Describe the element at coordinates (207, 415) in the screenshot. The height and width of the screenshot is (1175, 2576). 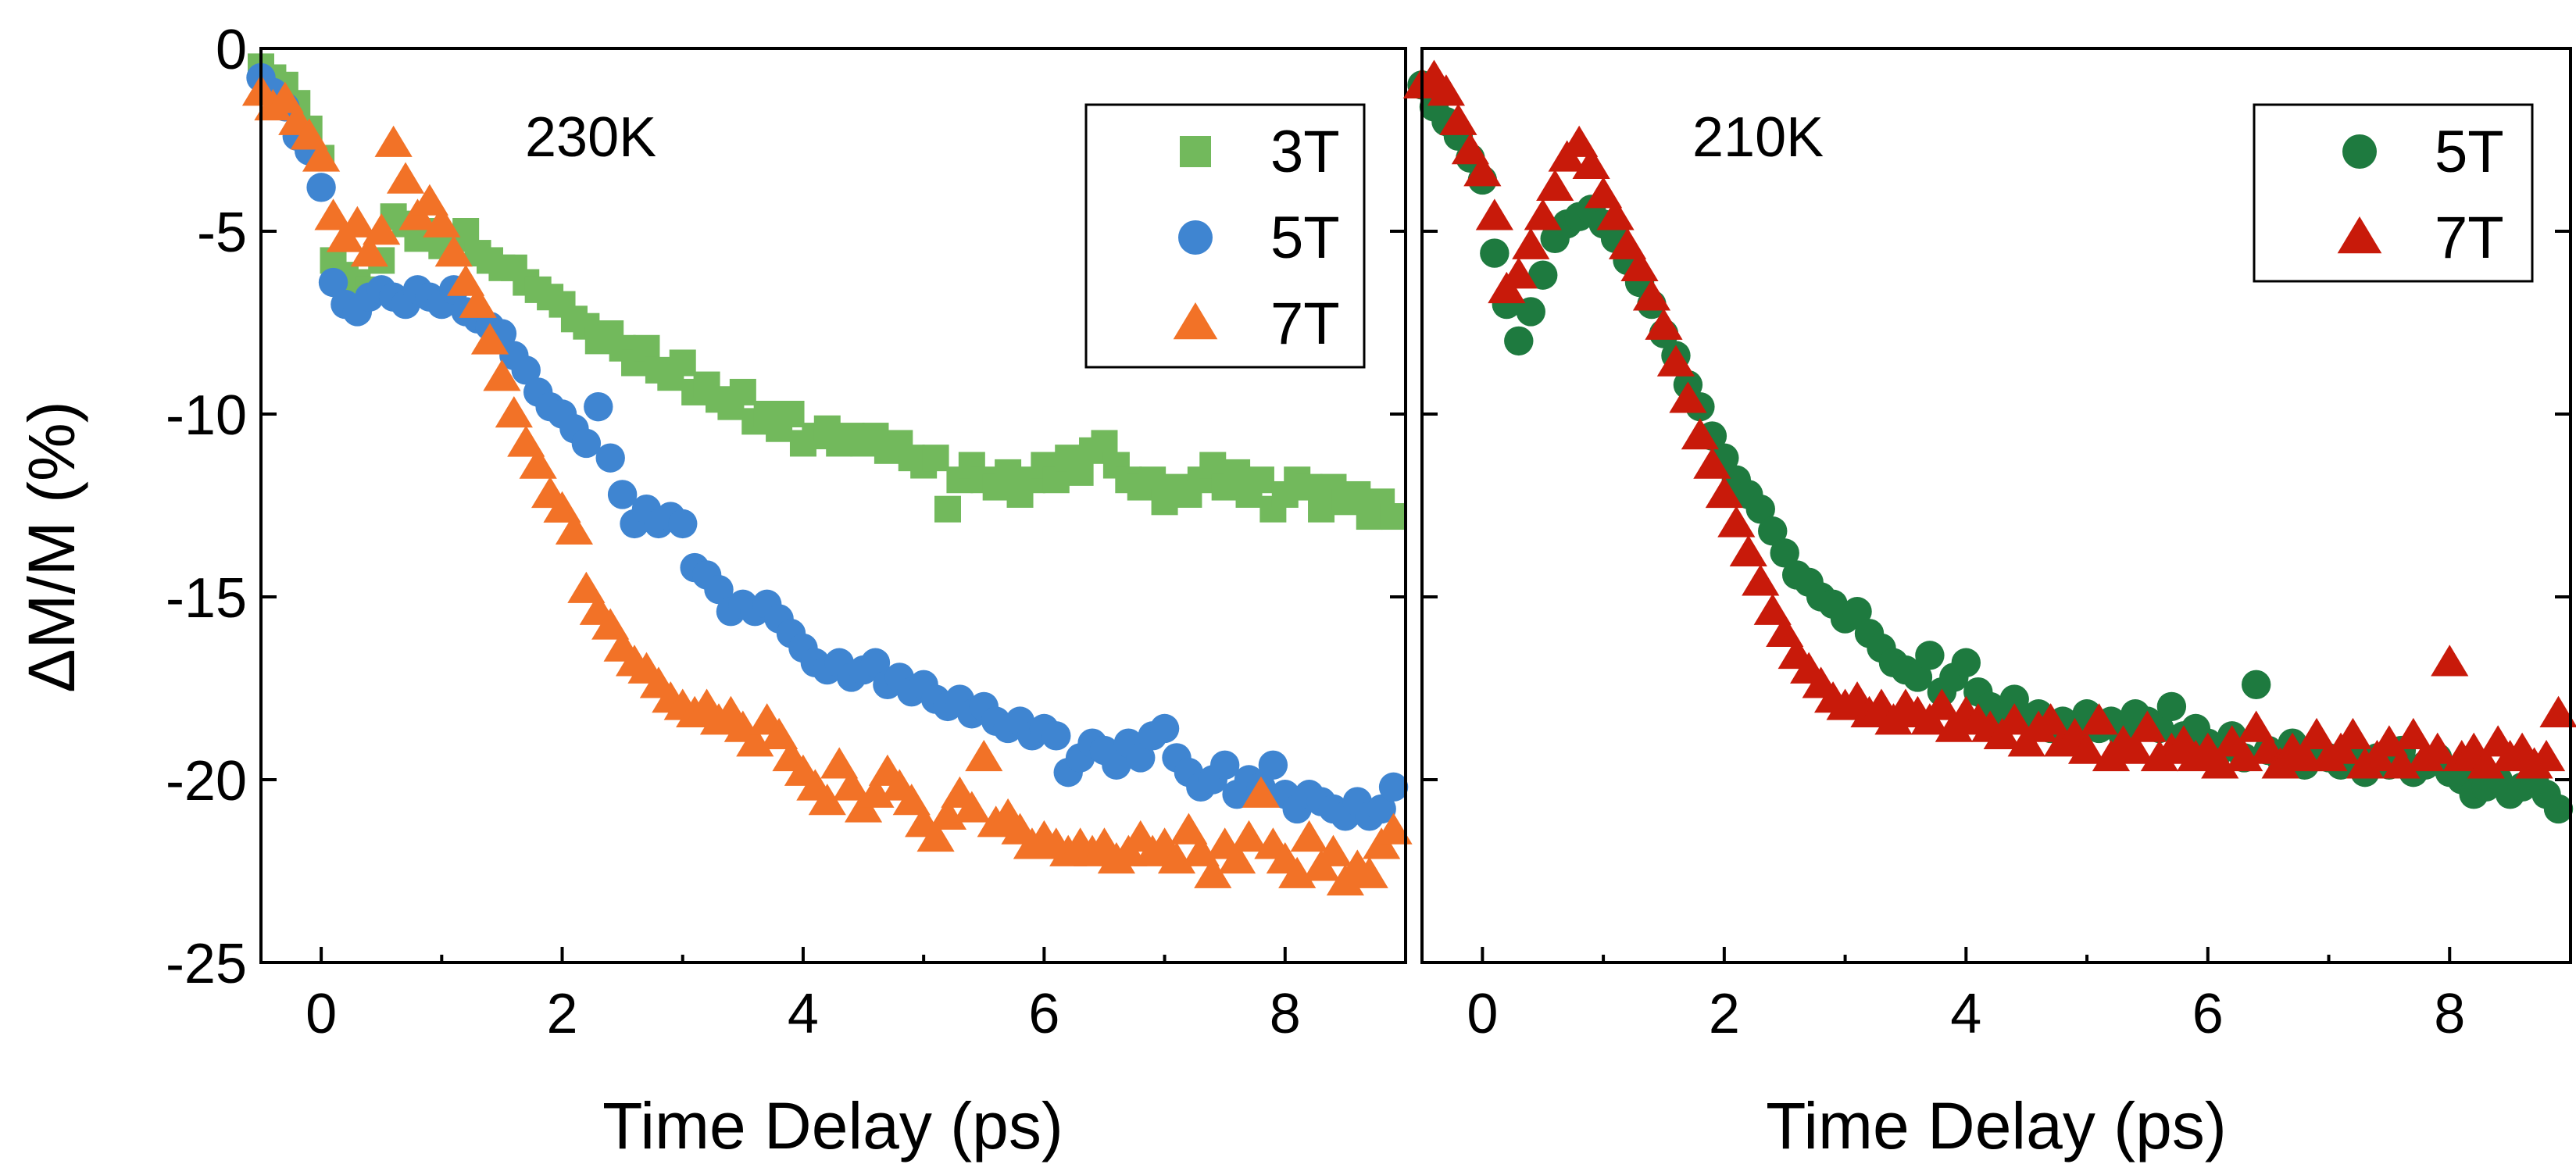
I see `left-y-tick-label: -10` at that location.